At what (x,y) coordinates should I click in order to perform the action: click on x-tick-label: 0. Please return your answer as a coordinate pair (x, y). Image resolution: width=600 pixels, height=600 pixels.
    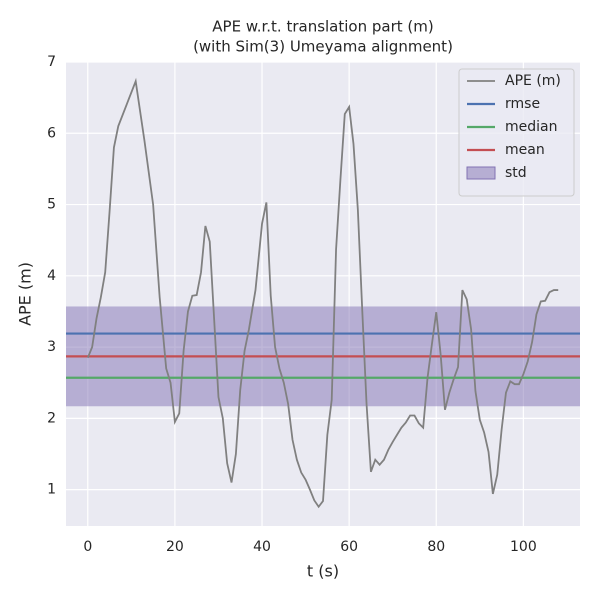
    Looking at the image, I should click on (87, 547).